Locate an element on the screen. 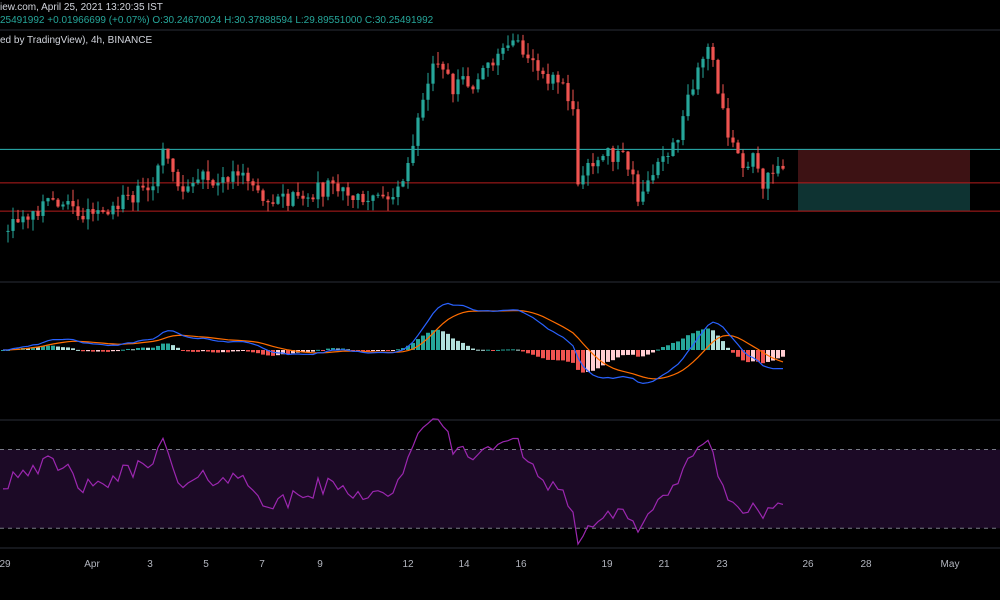 The image size is (1000, 600). chart-source-line: iew.com, April 25, 2021 13:20:35 IST is located at coordinates (81, 8).